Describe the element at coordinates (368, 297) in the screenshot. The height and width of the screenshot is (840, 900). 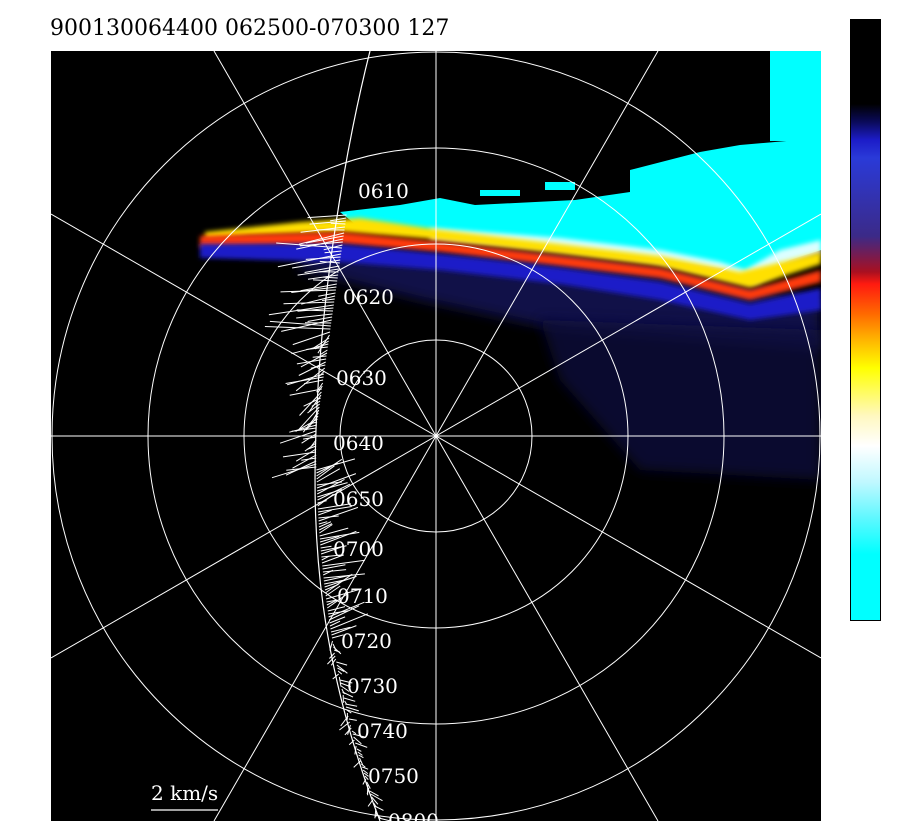
I see `time-label: 0620` at that location.